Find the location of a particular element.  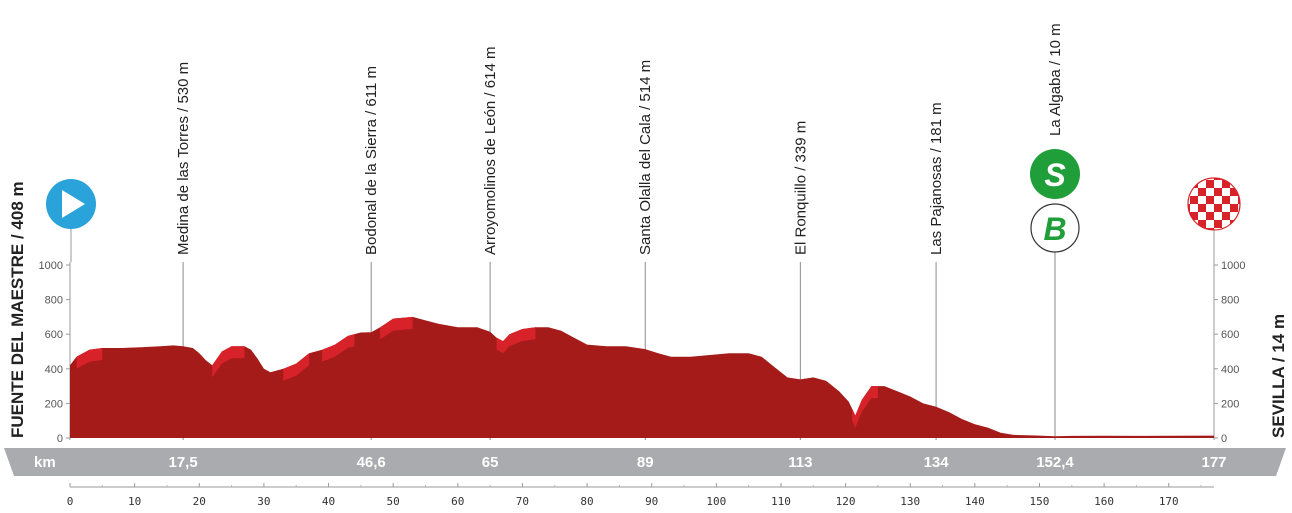

km-bar-value: 113 is located at coordinates (800, 462).